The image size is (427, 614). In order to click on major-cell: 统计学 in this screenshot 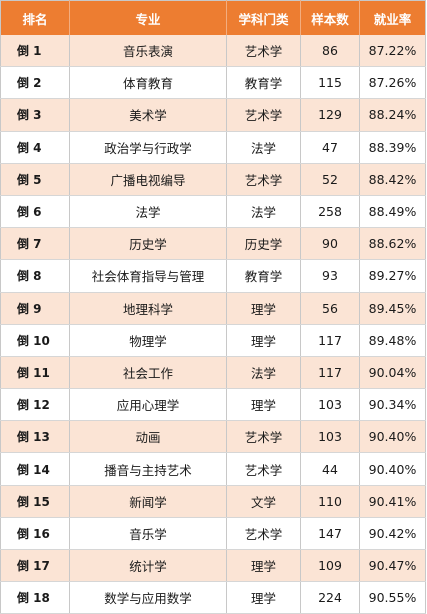, I will do `click(148, 566)`.